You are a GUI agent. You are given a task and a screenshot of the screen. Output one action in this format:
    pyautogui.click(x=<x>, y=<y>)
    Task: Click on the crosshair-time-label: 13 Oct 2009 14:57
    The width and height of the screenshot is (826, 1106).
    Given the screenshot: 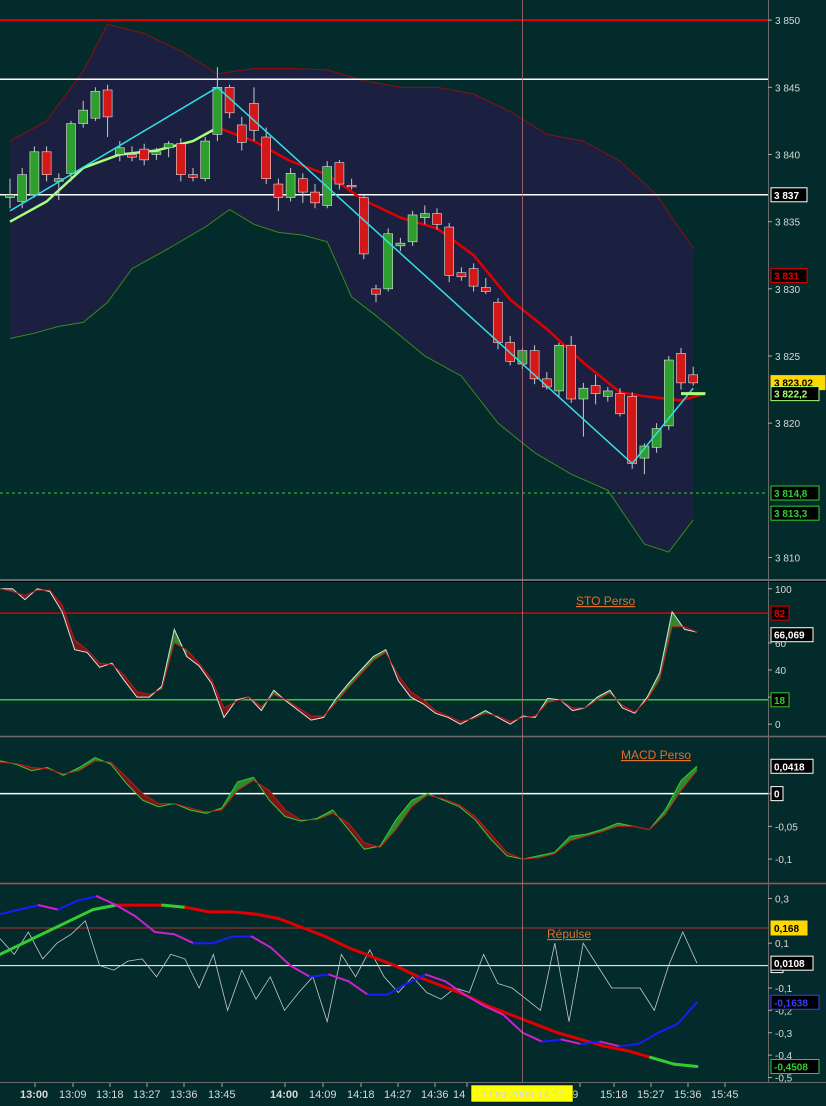 What is the action you would take?
    pyautogui.click(x=519, y=1095)
    